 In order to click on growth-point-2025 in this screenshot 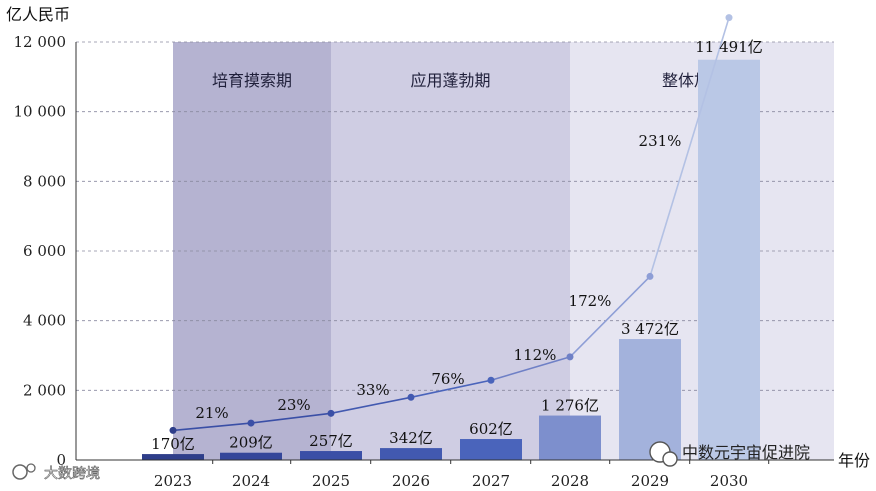, I will do `click(331, 413)`.